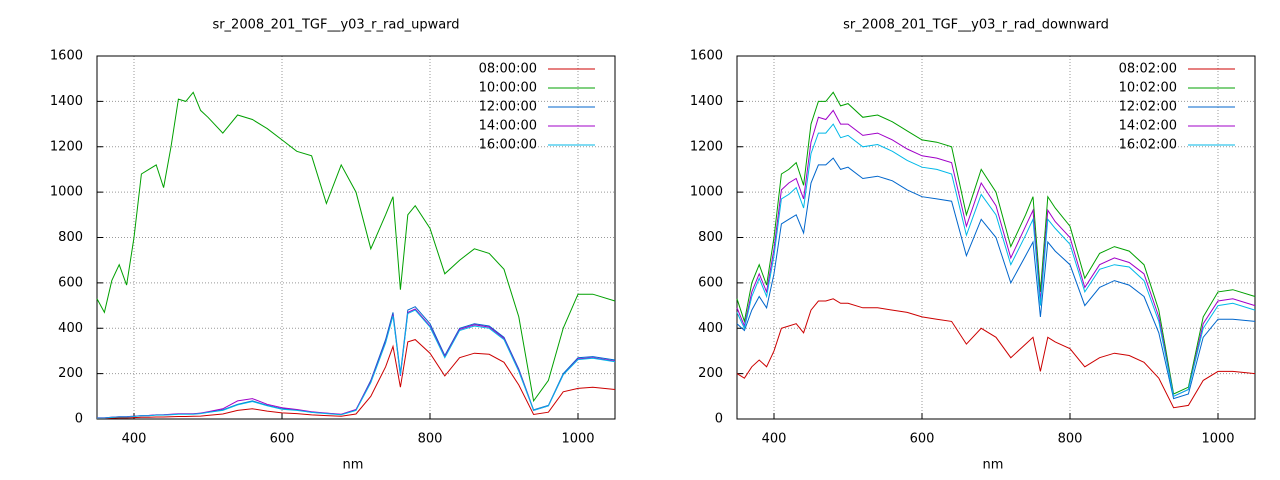 The image size is (1280, 480). Describe the element at coordinates (508, 107) in the screenshot. I see `legend-label: 12:00:00` at that location.